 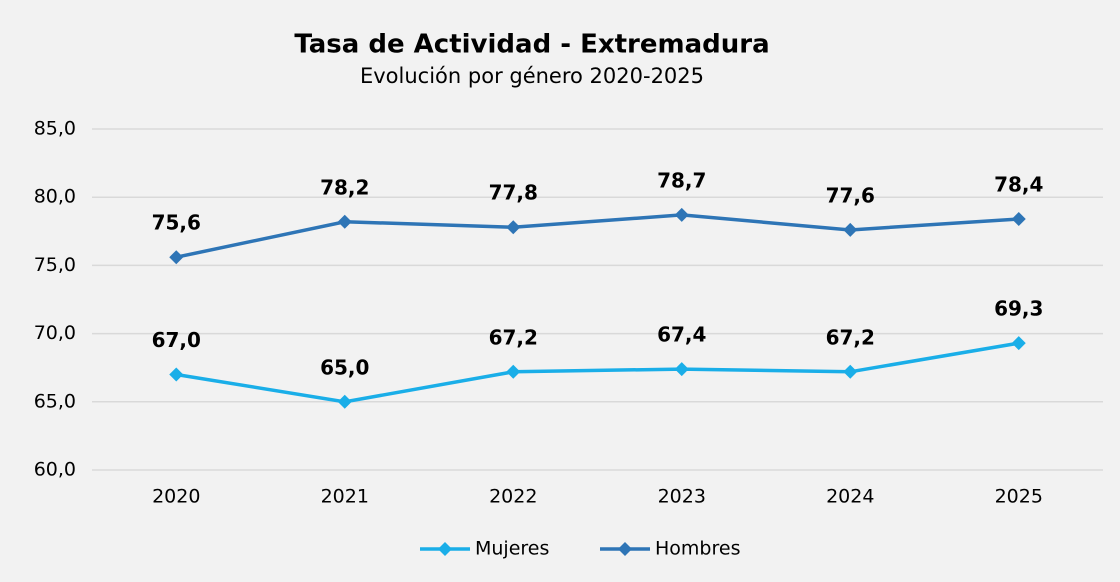 I want to click on y-tick-label: 75,0, so click(x=55, y=265).